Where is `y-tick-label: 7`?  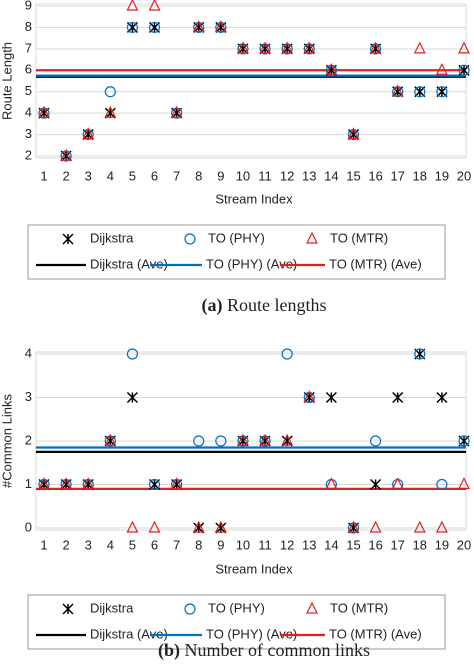 y-tick-label: 7 is located at coordinates (28, 47).